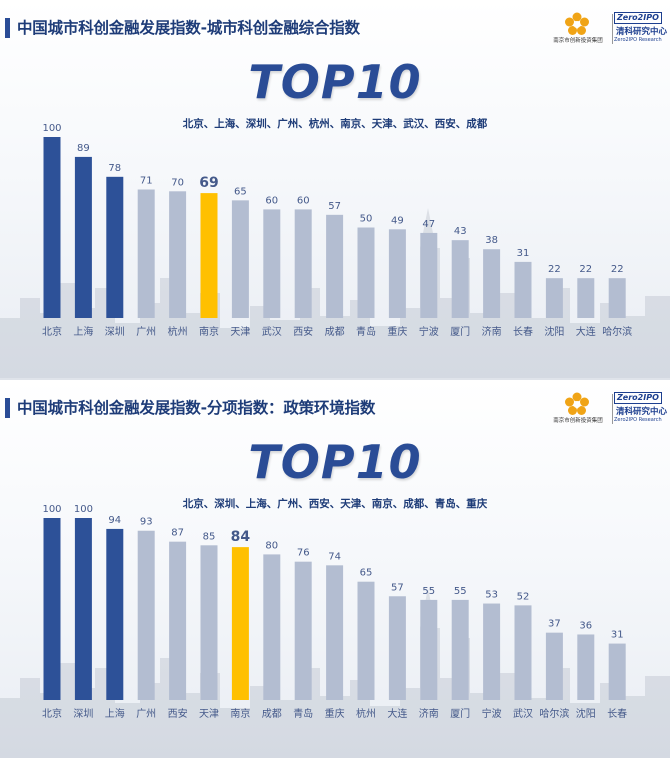  What do you see at coordinates (397, 587) in the screenshot?
I see `value-label-大连: 57` at bounding box center [397, 587].